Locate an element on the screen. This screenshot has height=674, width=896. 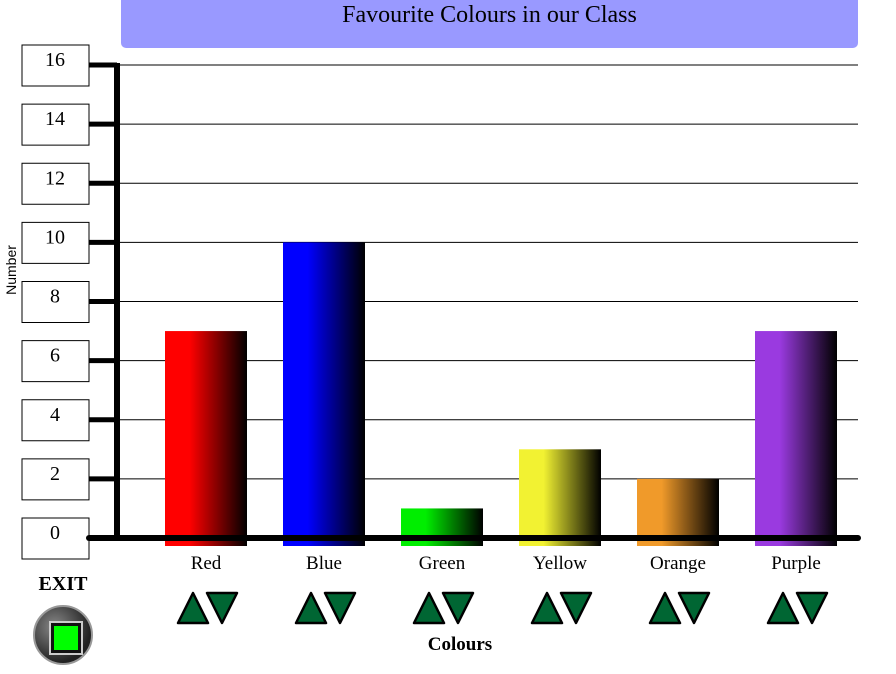
exit-button is located at coordinates (63, 635).